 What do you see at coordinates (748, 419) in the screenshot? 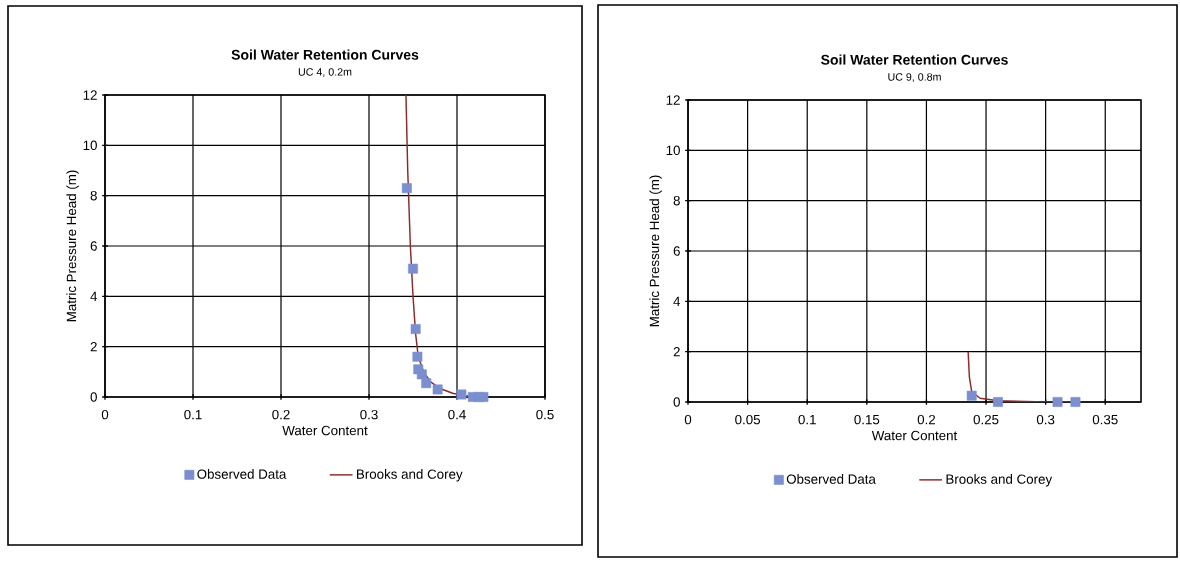
I see `x-tick-label: 0.05` at bounding box center [748, 419].